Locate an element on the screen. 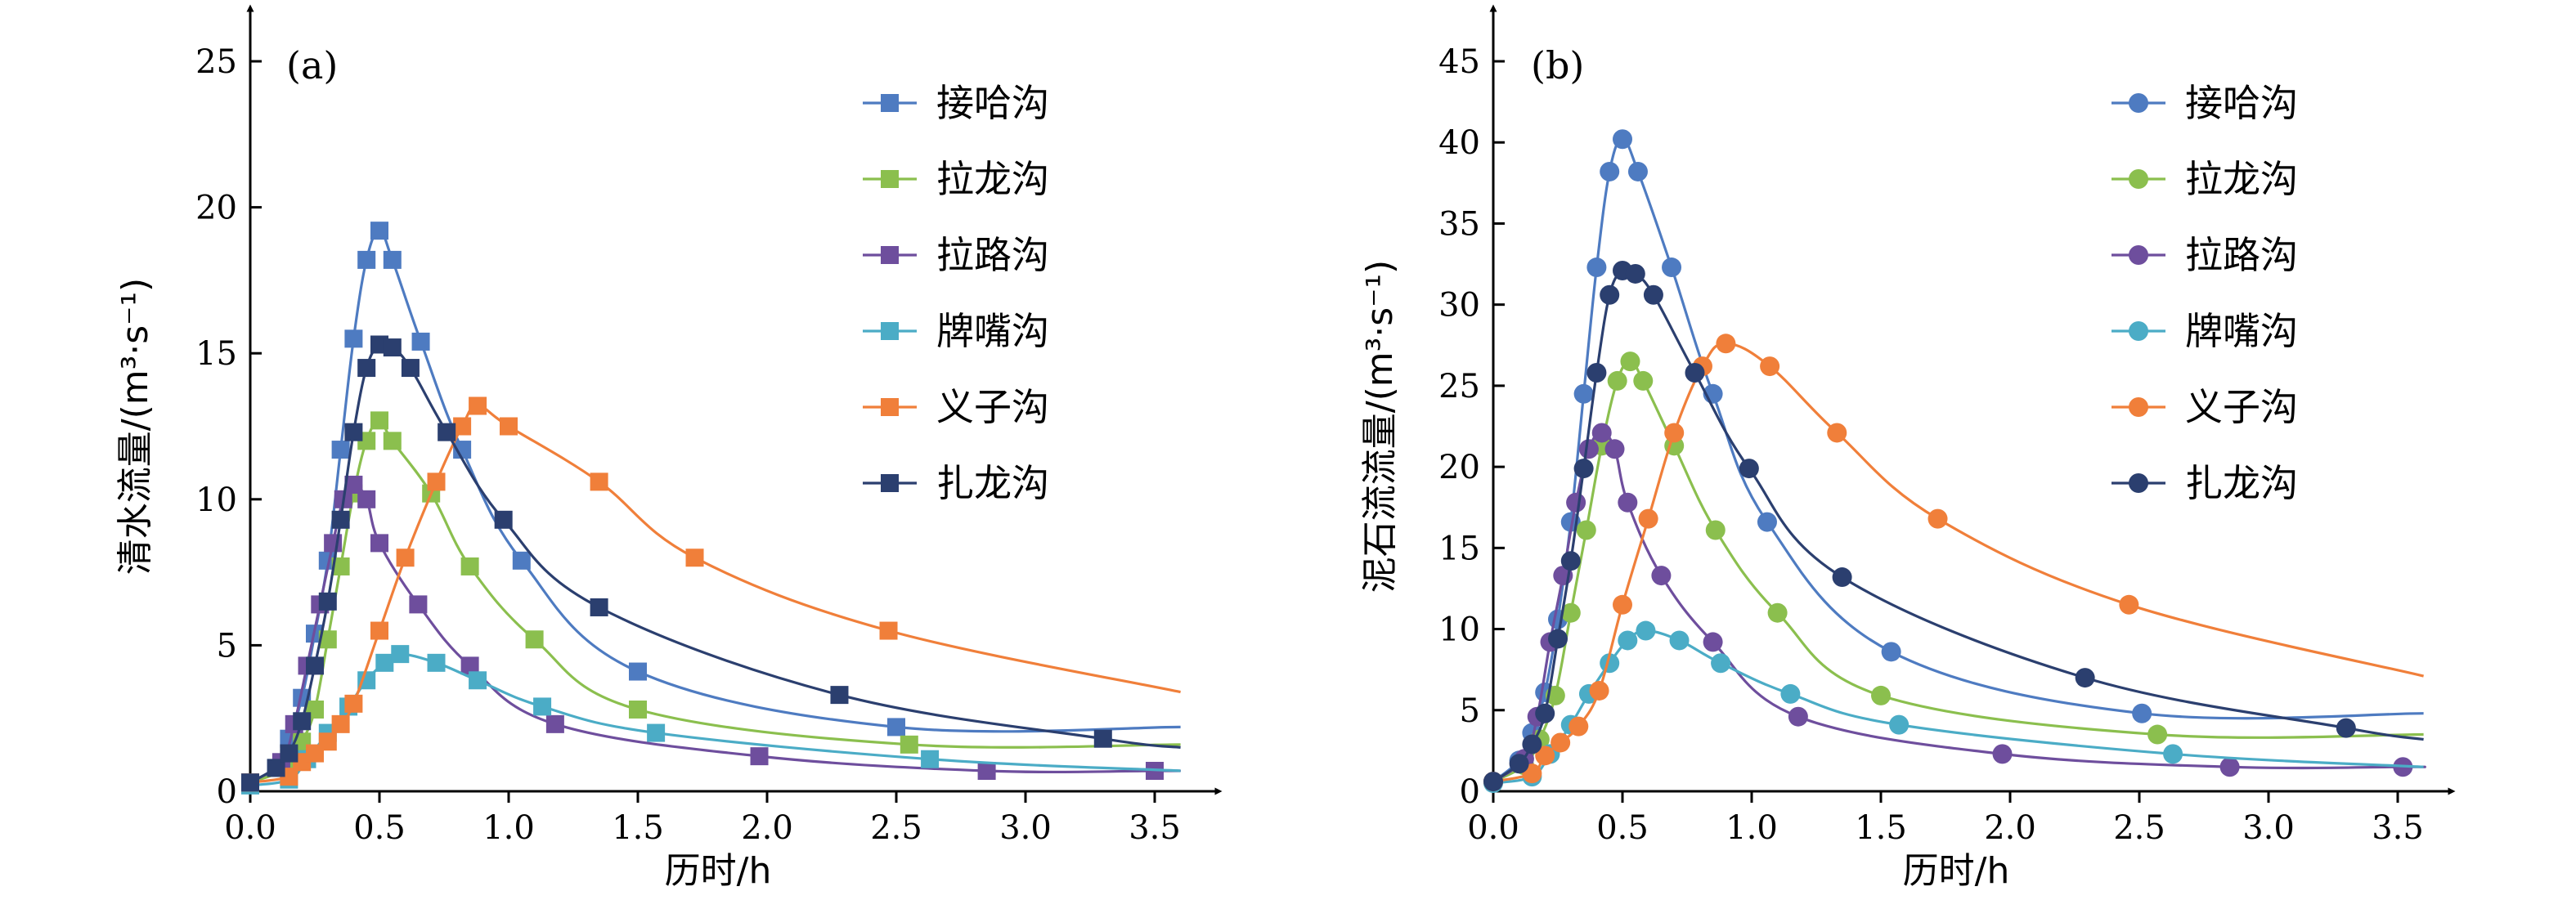  legend-label: 拉路沟 is located at coordinates (2241, 255).